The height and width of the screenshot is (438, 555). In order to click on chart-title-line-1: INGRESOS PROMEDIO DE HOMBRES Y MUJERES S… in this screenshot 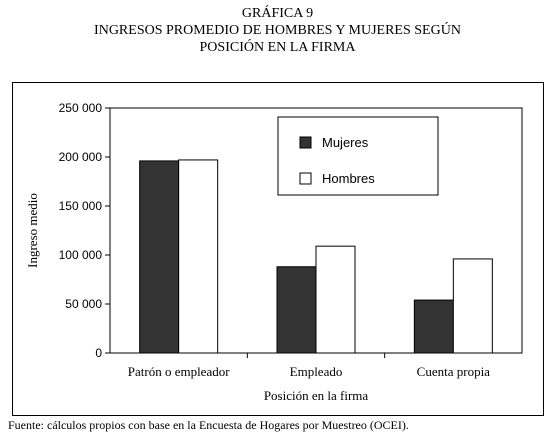, I will do `click(277, 30)`.